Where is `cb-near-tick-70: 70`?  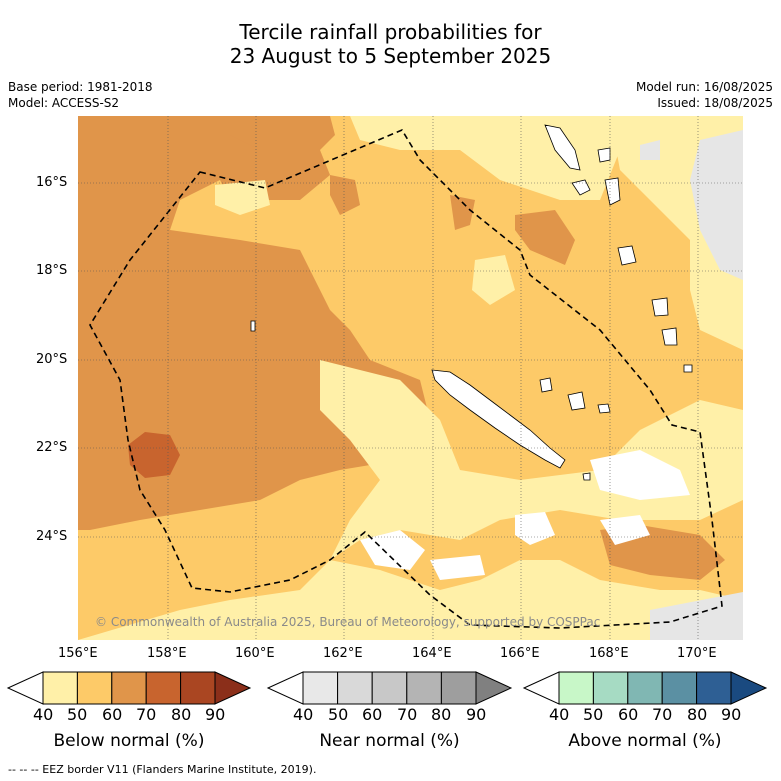 cb-near-tick-70: 70 is located at coordinates (407, 714).